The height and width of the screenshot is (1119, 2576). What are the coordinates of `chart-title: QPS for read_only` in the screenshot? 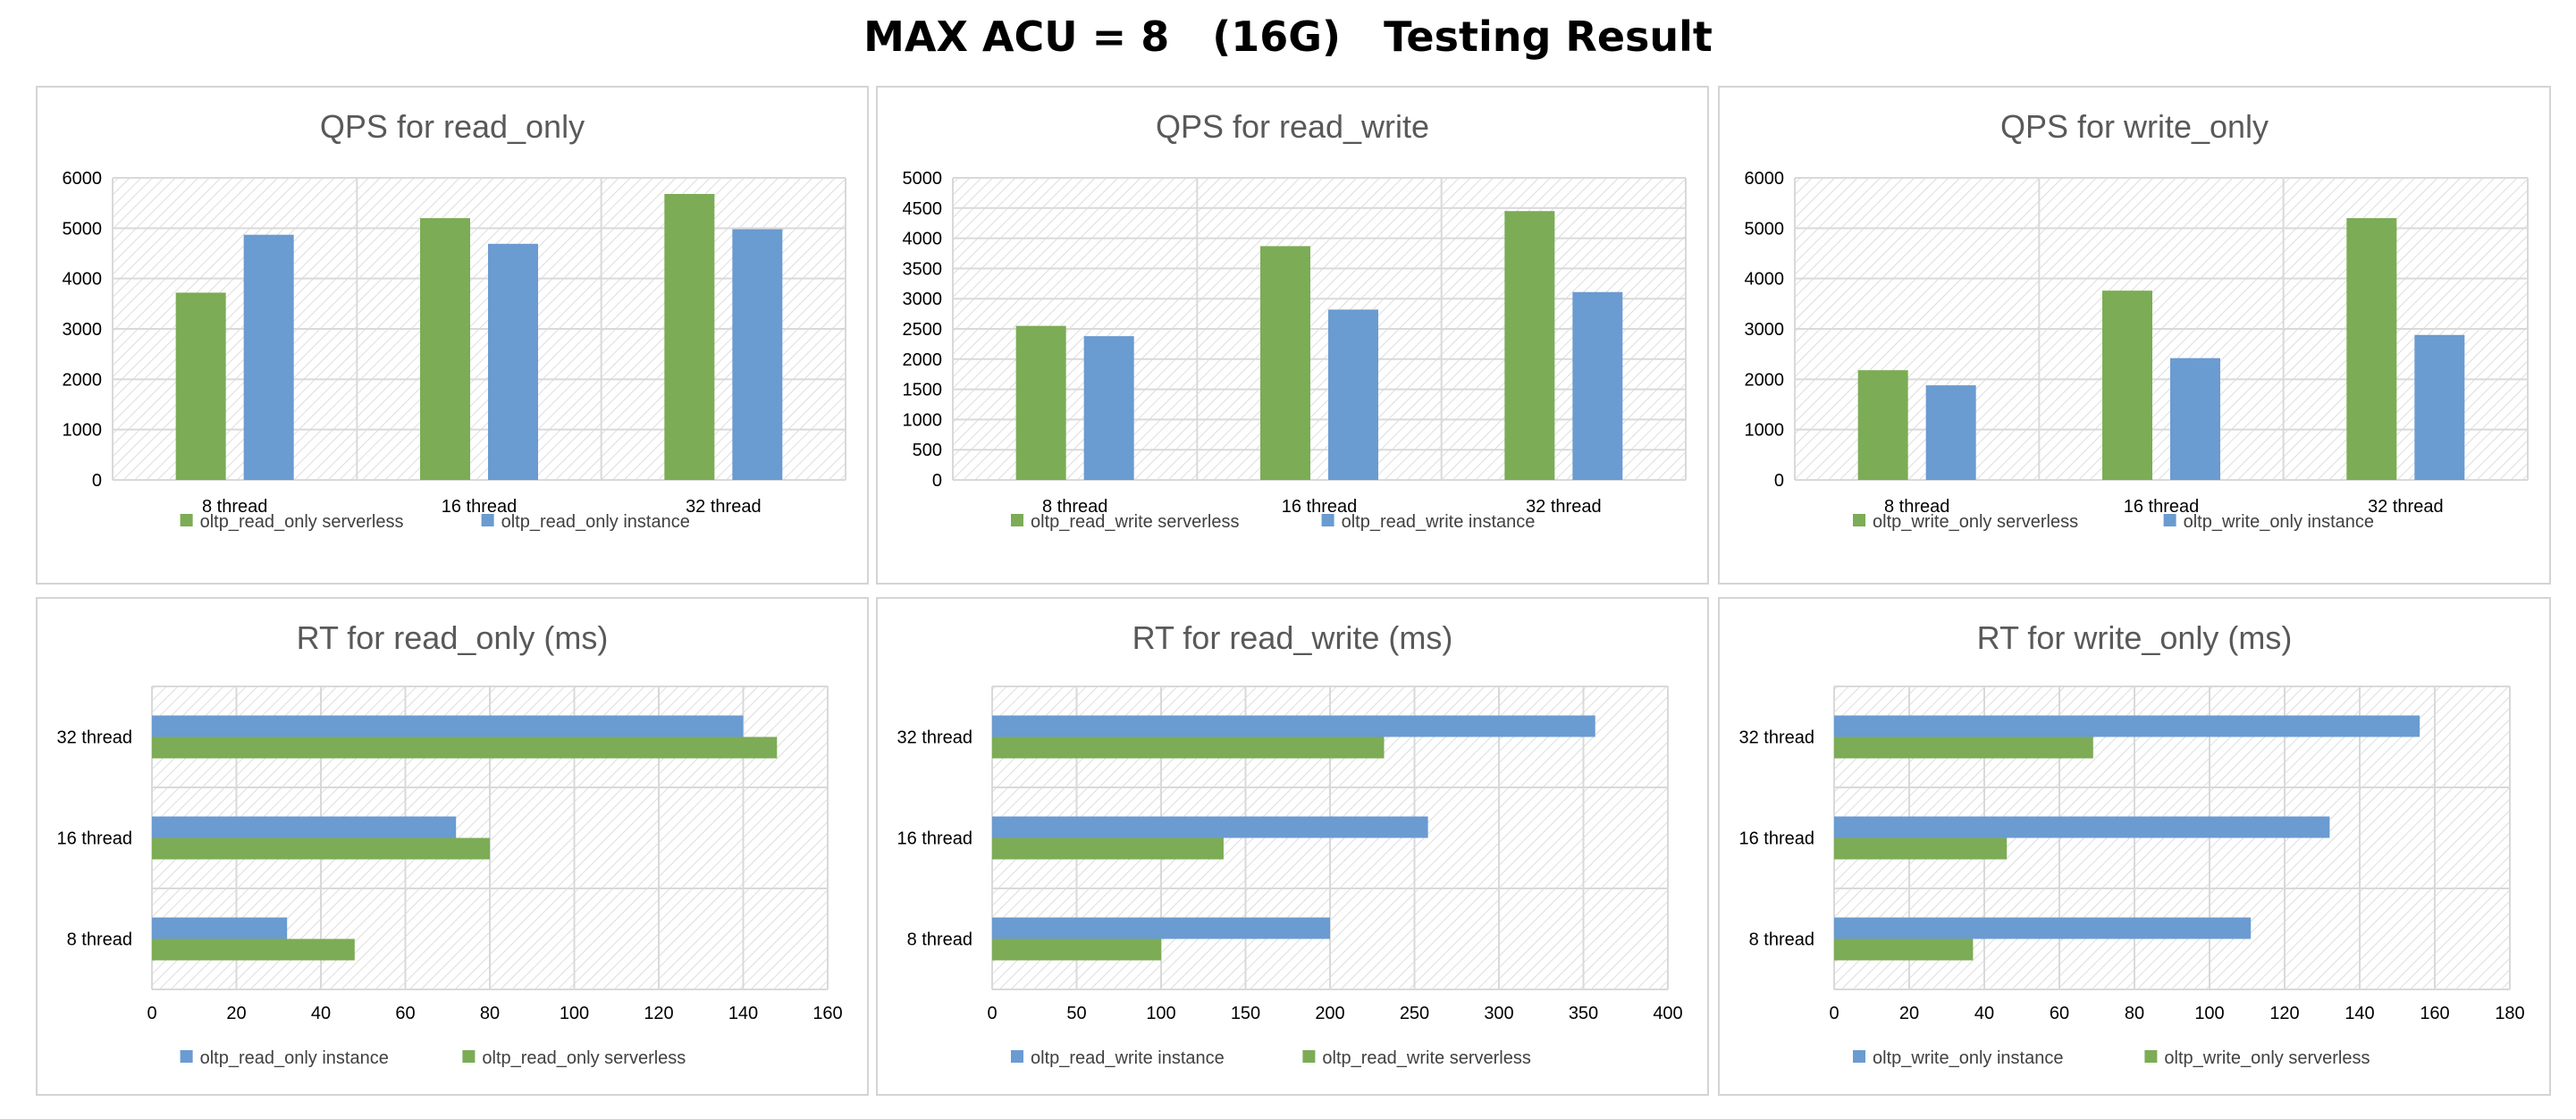 It's located at (453, 127).